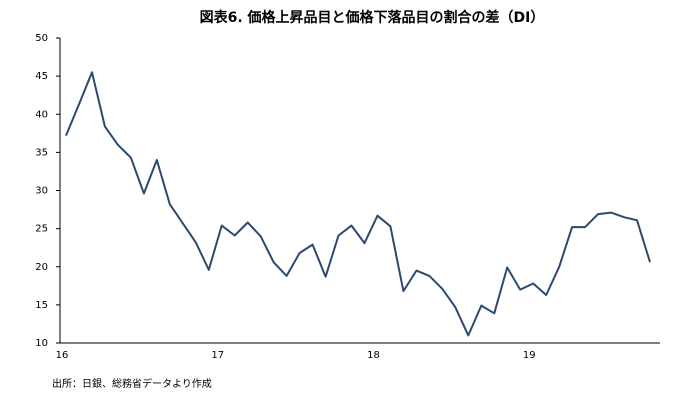  Describe the element at coordinates (529, 355) in the screenshot. I see `x-tick-label: 19` at that location.